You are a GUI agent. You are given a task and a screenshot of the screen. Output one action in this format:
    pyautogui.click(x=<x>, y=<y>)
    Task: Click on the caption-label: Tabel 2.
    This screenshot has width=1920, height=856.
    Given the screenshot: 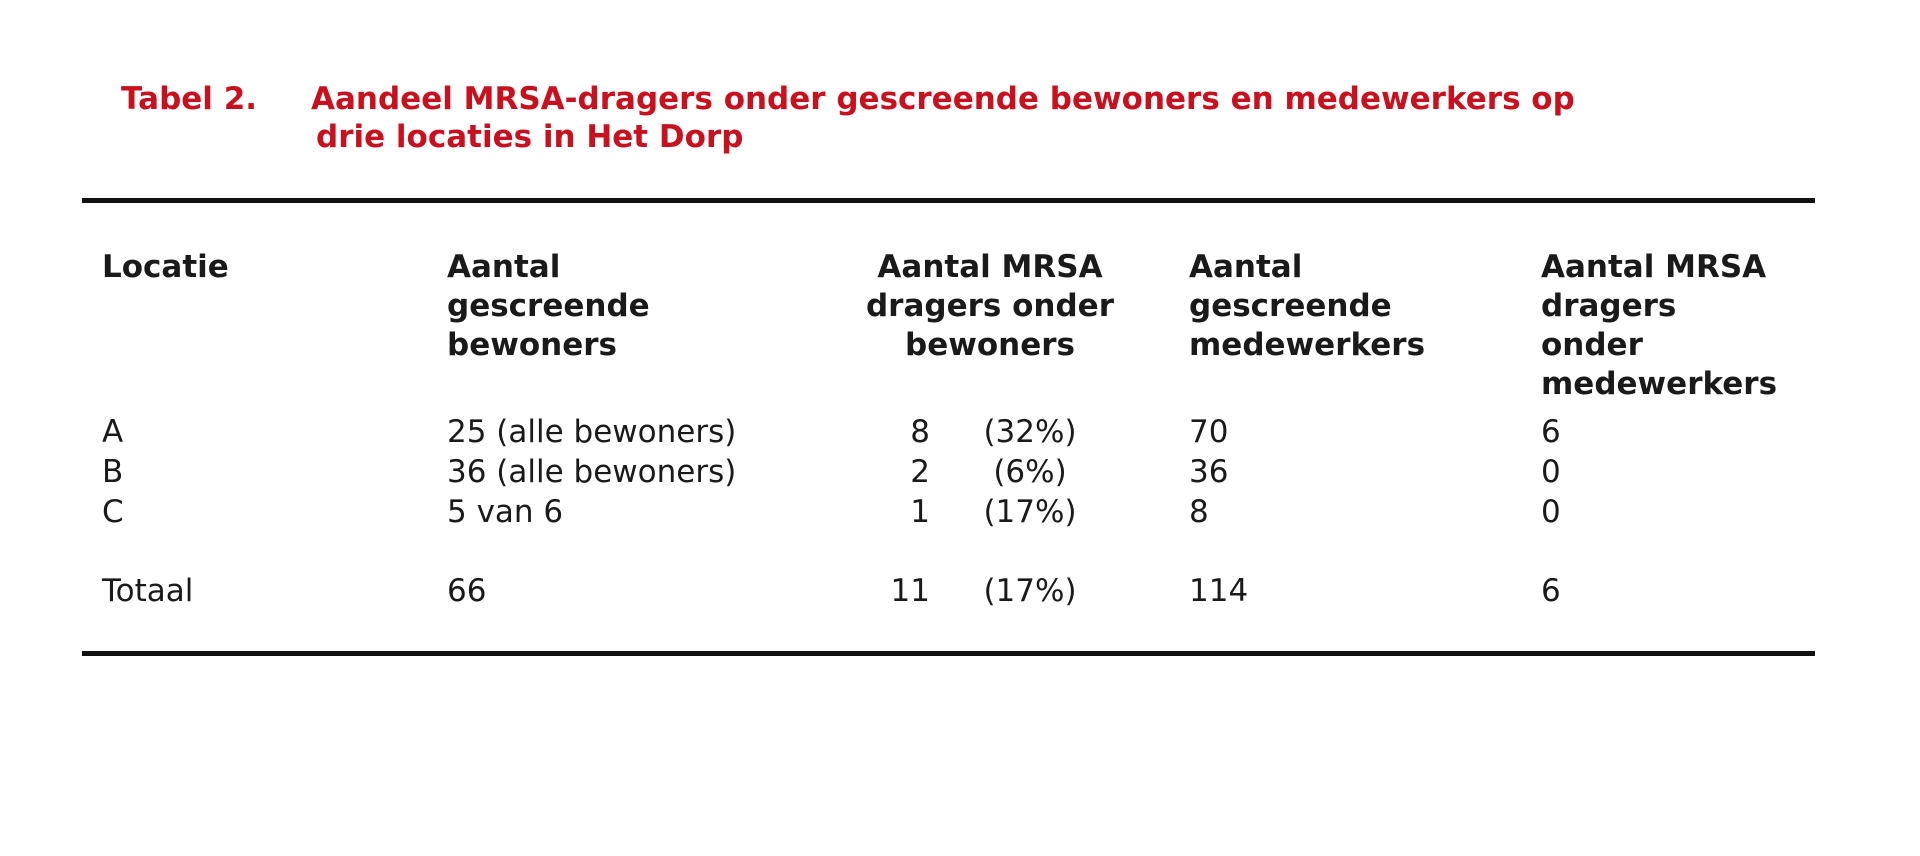 What is the action you would take?
    pyautogui.click(x=189, y=99)
    